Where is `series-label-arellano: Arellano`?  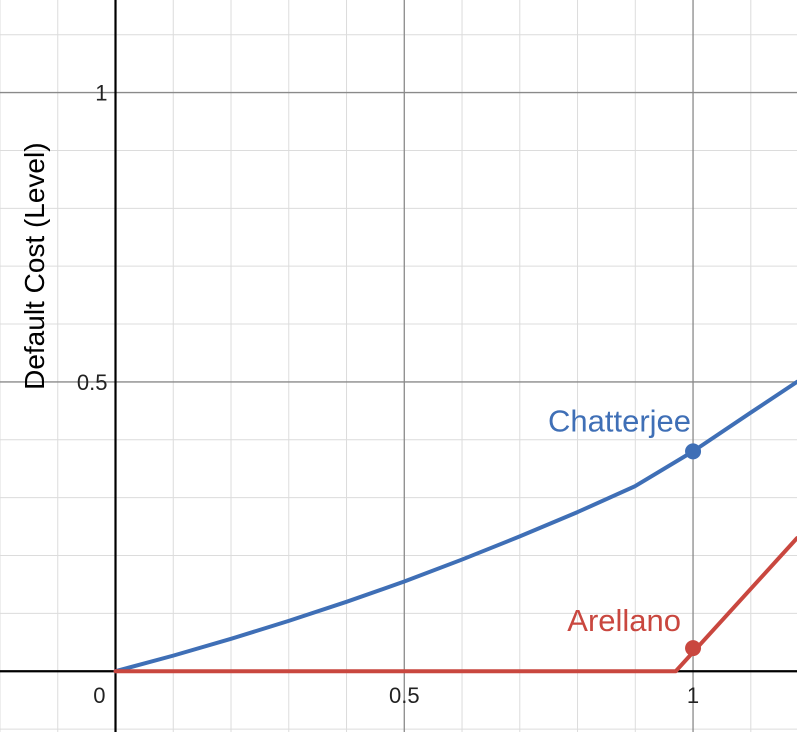
series-label-arellano: Arellano is located at coordinates (624, 620).